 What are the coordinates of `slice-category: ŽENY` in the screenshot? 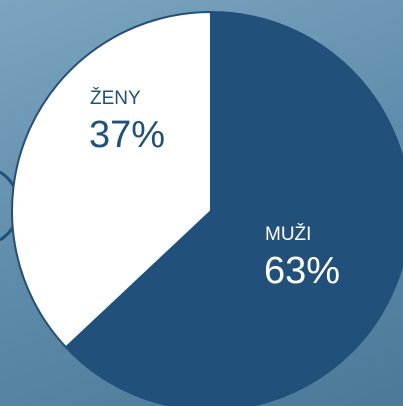 It's located at (115, 98).